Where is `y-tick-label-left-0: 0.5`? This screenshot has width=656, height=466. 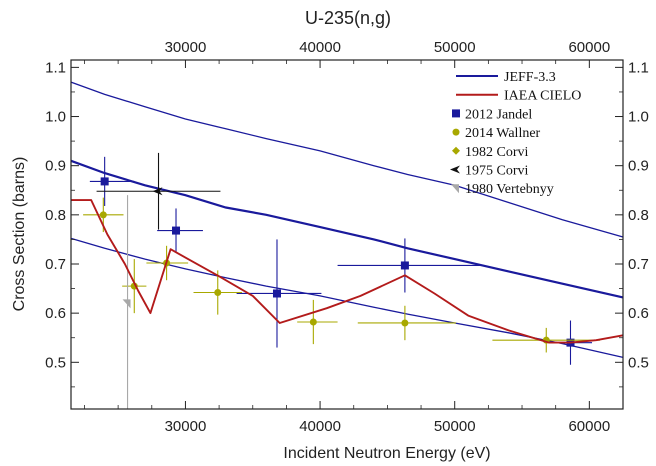 y-tick-label-left-0: 0.5 is located at coordinates (55, 362).